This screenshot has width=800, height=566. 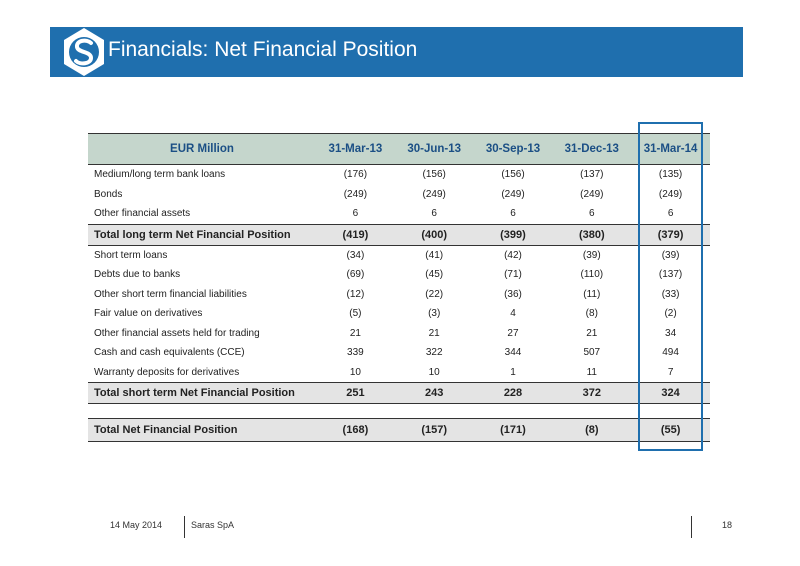 I want to click on row-label: Cash and cash equivalents (CCE), so click(x=169, y=353).